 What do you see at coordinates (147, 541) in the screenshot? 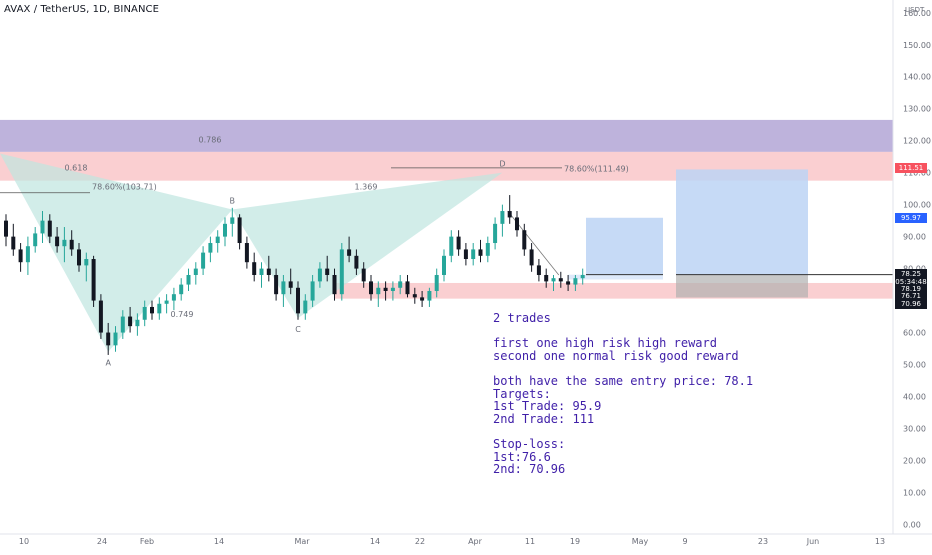
I see `x-tick-label: Feb` at bounding box center [147, 541].